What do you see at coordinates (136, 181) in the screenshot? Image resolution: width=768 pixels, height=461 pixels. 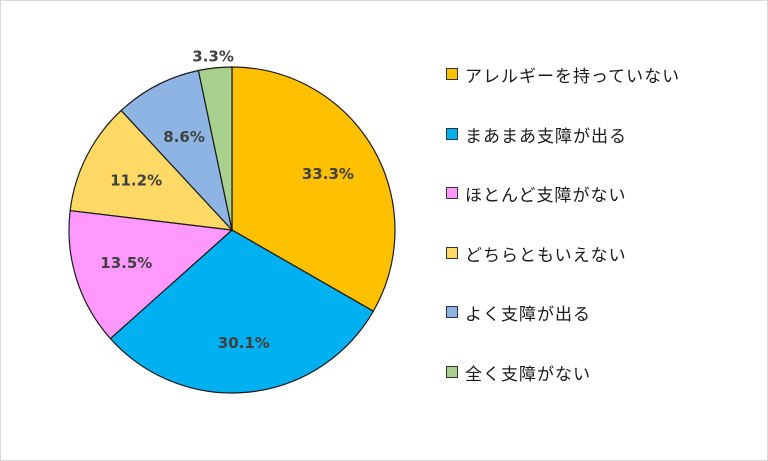 I see `slice-value-label-3: 11.2%` at bounding box center [136, 181].